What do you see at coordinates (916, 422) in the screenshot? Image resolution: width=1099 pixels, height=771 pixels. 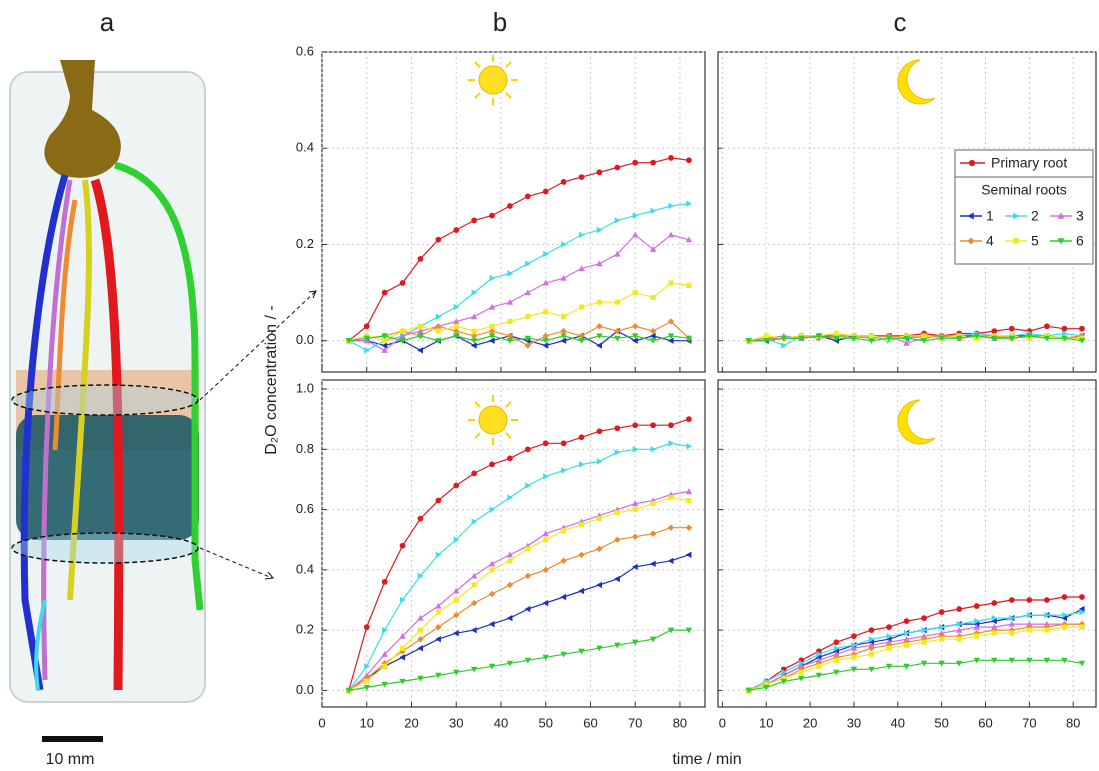 I see `moon-icon` at bounding box center [916, 422].